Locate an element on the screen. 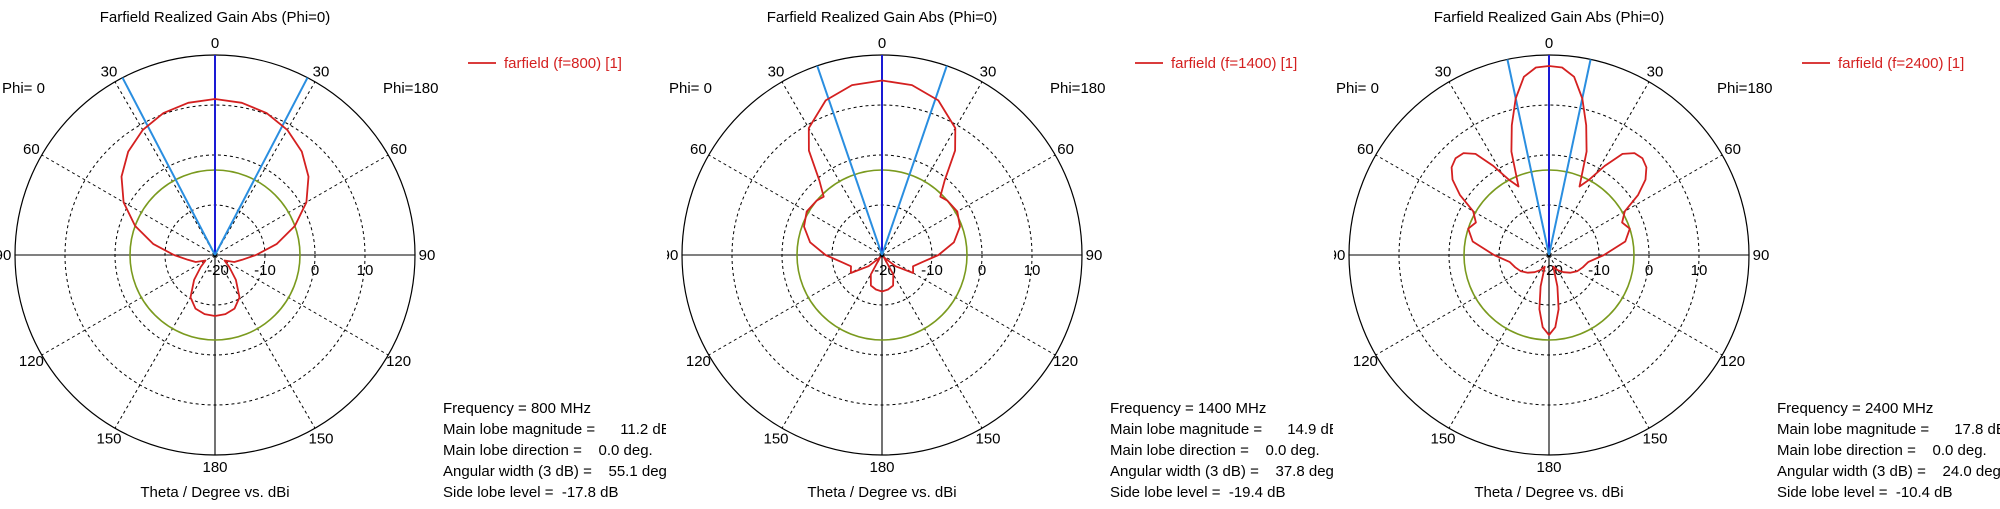 The image size is (2000, 509). info-line: Side lobe level = -10.4 dB is located at coordinates (1865, 492).